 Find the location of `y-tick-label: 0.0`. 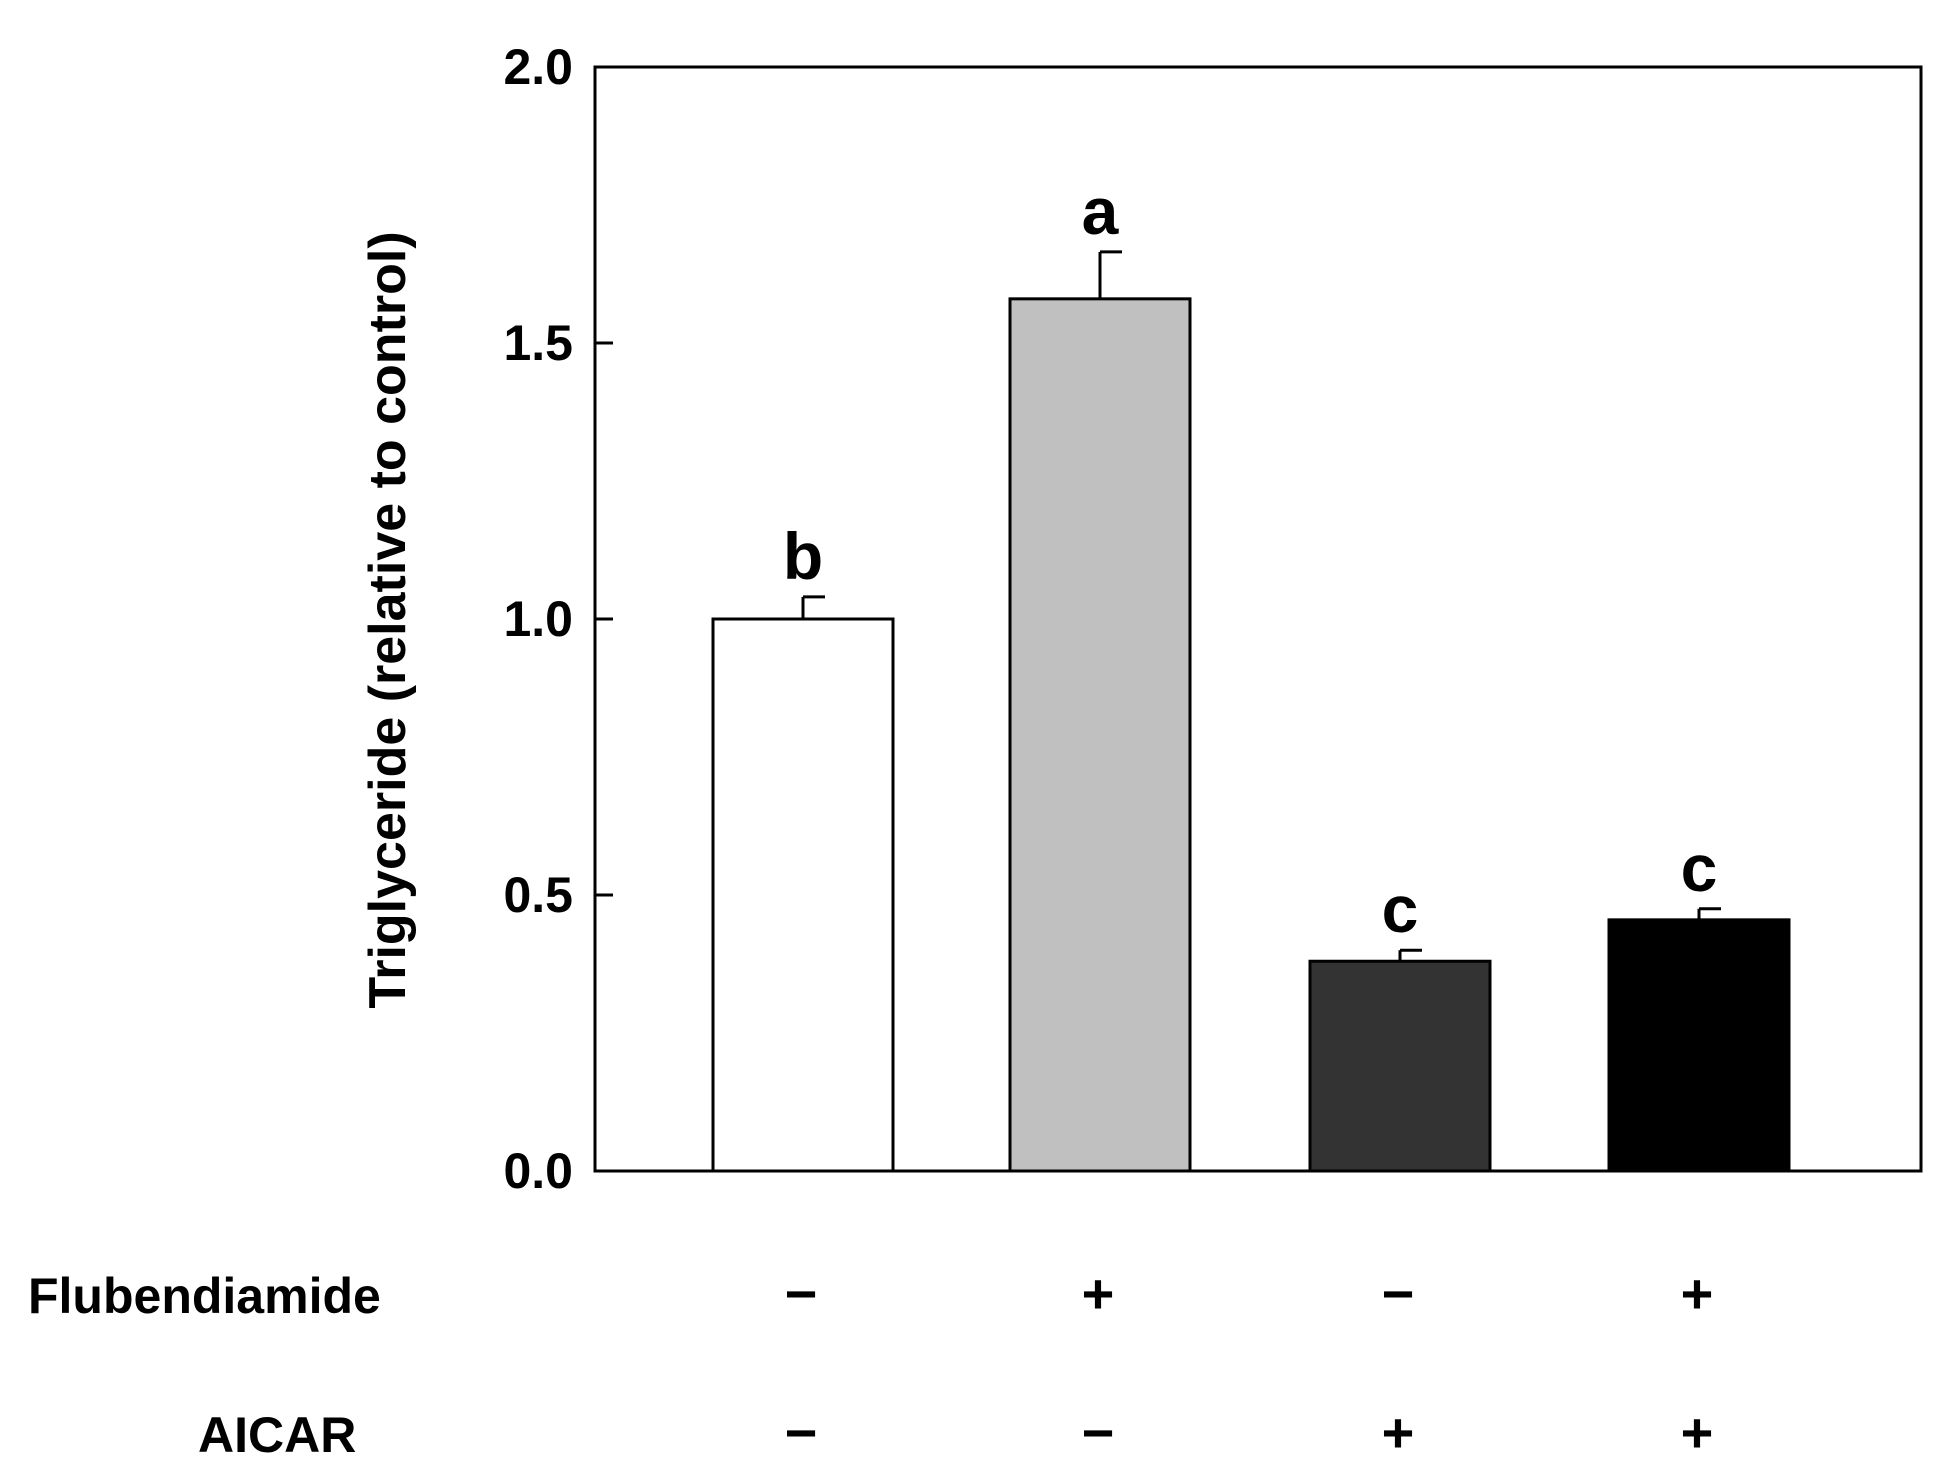

y-tick-label: 0.0 is located at coordinates (538, 1171).